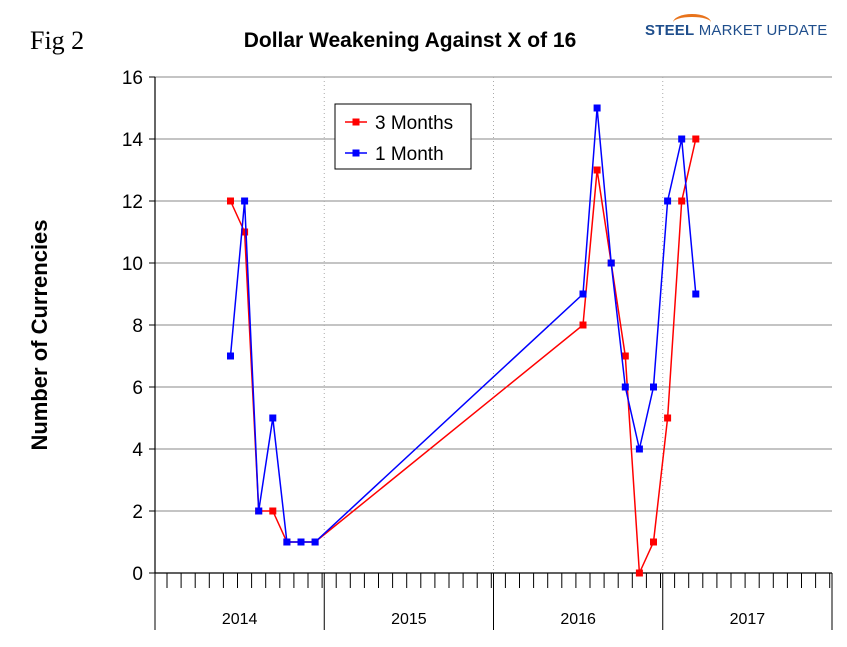 The width and height of the screenshot is (847, 647). Describe the element at coordinates (137, 326) in the screenshot. I see `y-tick-label: 8` at that location.